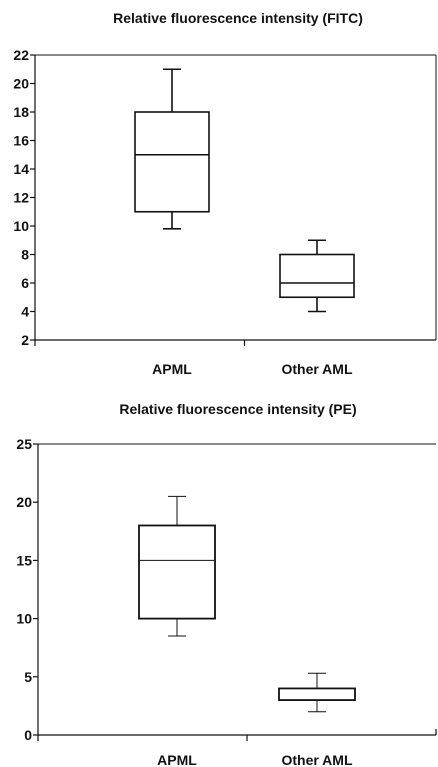  Describe the element at coordinates (24, 560) in the screenshot. I see `y-tick-label: 15` at that location.